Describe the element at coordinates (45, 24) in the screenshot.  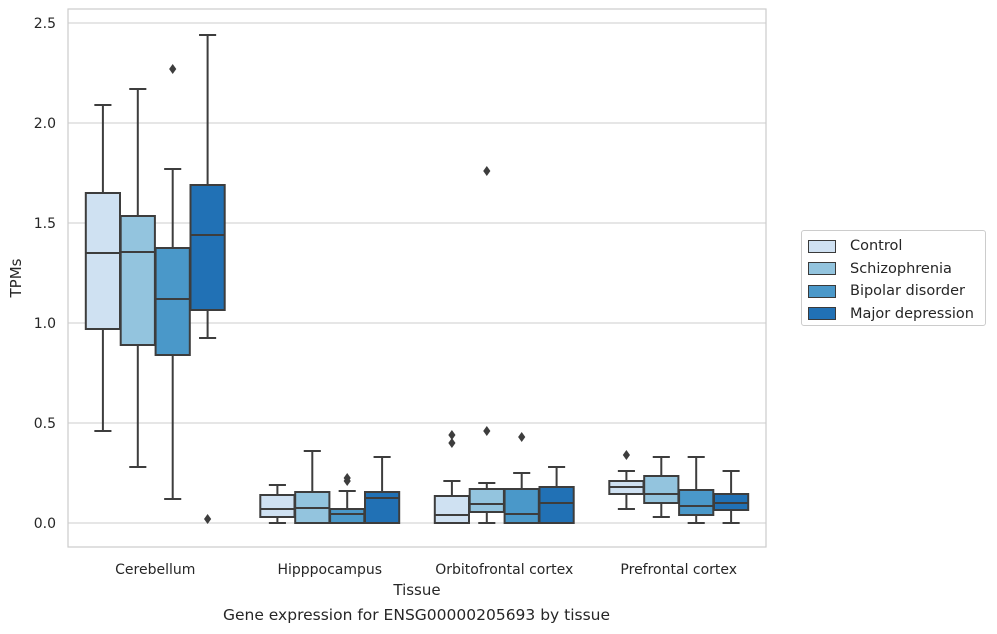
I see `y-tick-label: 2.5` at that location.